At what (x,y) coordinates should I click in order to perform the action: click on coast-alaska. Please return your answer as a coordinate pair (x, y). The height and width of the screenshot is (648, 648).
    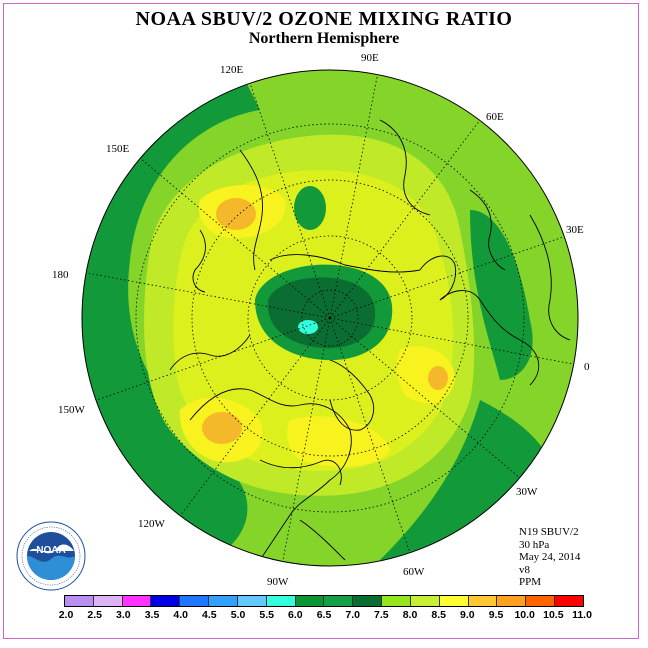
    Looking at the image, I should click on (210, 352).